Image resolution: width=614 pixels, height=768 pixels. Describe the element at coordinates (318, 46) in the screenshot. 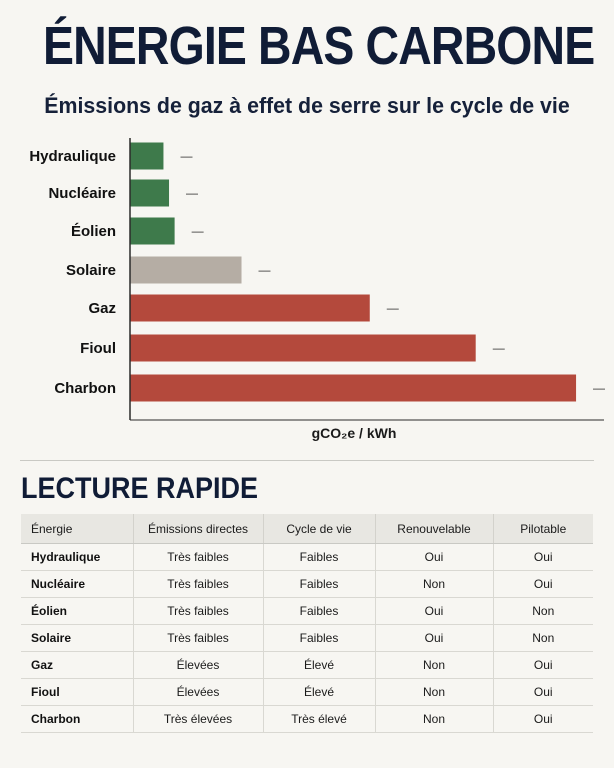

I see `page-title: ÉNERGIE BAS CARBONE` at that location.